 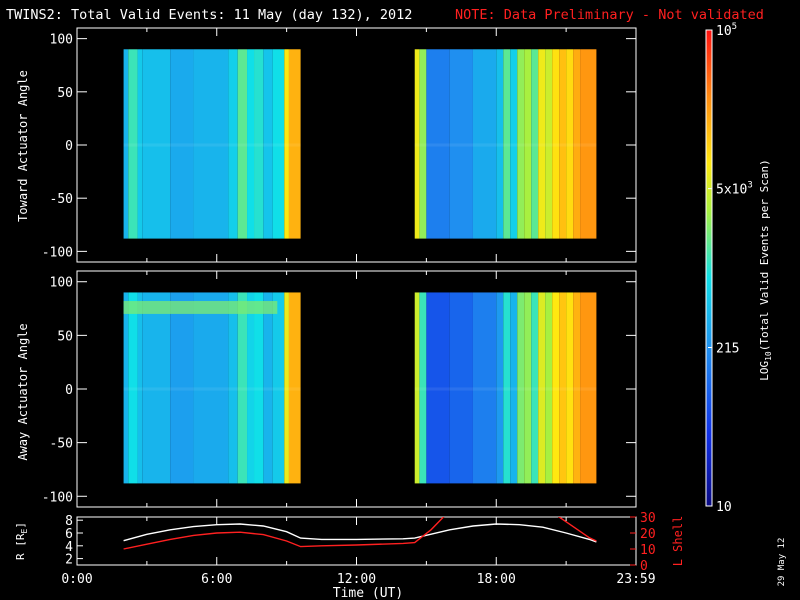 I want to click on colorbar-tick-label: 5x10³, so click(x=734, y=189).